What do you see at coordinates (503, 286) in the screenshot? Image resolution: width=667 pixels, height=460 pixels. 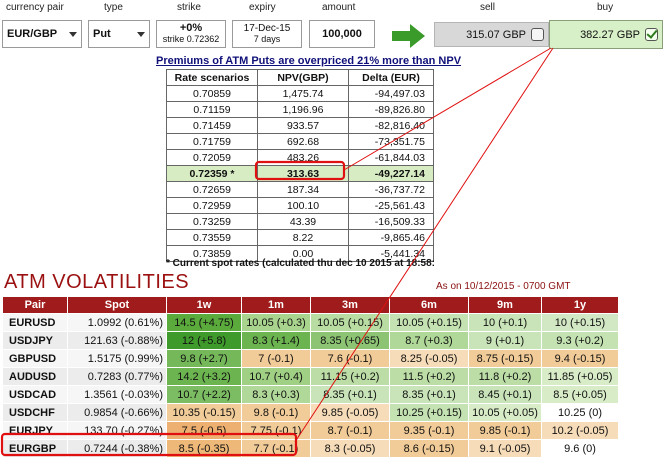 I see `volatilities-as-of: As on 10/12/2015 - 0700 GMT` at bounding box center [503, 286].